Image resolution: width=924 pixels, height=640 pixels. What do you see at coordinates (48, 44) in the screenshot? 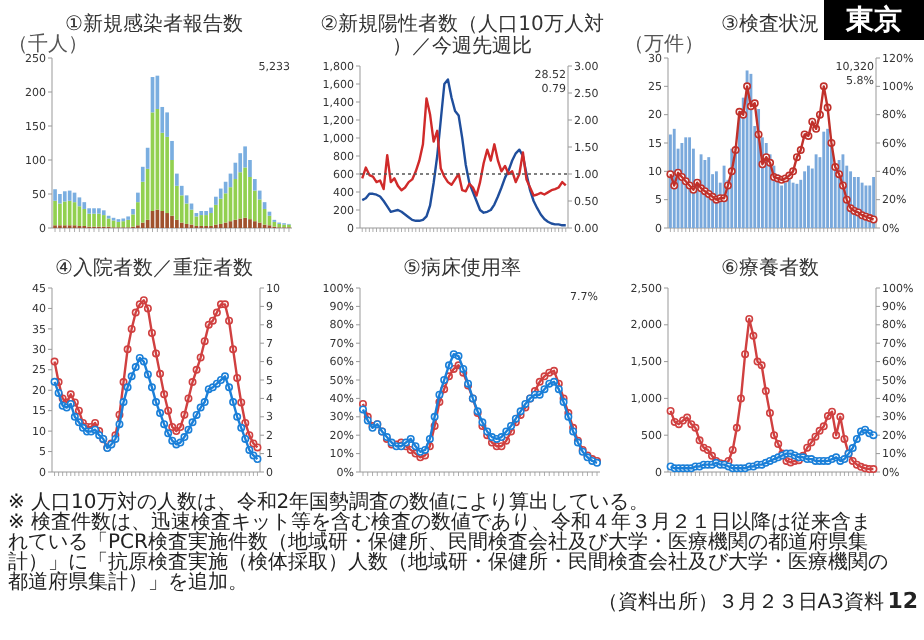
I see `y-axis-title: （千人）` at bounding box center [48, 44].